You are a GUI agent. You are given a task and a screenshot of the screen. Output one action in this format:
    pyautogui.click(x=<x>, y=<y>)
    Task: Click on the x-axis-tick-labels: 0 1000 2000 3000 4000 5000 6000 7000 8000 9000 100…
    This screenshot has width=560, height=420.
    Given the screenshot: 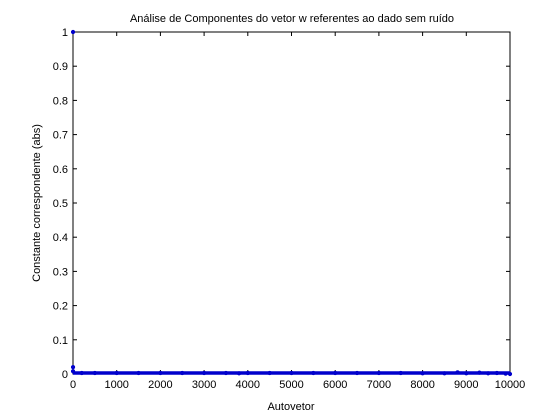 What is the action you would take?
    pyautogui.click(x=297, y=385)
    